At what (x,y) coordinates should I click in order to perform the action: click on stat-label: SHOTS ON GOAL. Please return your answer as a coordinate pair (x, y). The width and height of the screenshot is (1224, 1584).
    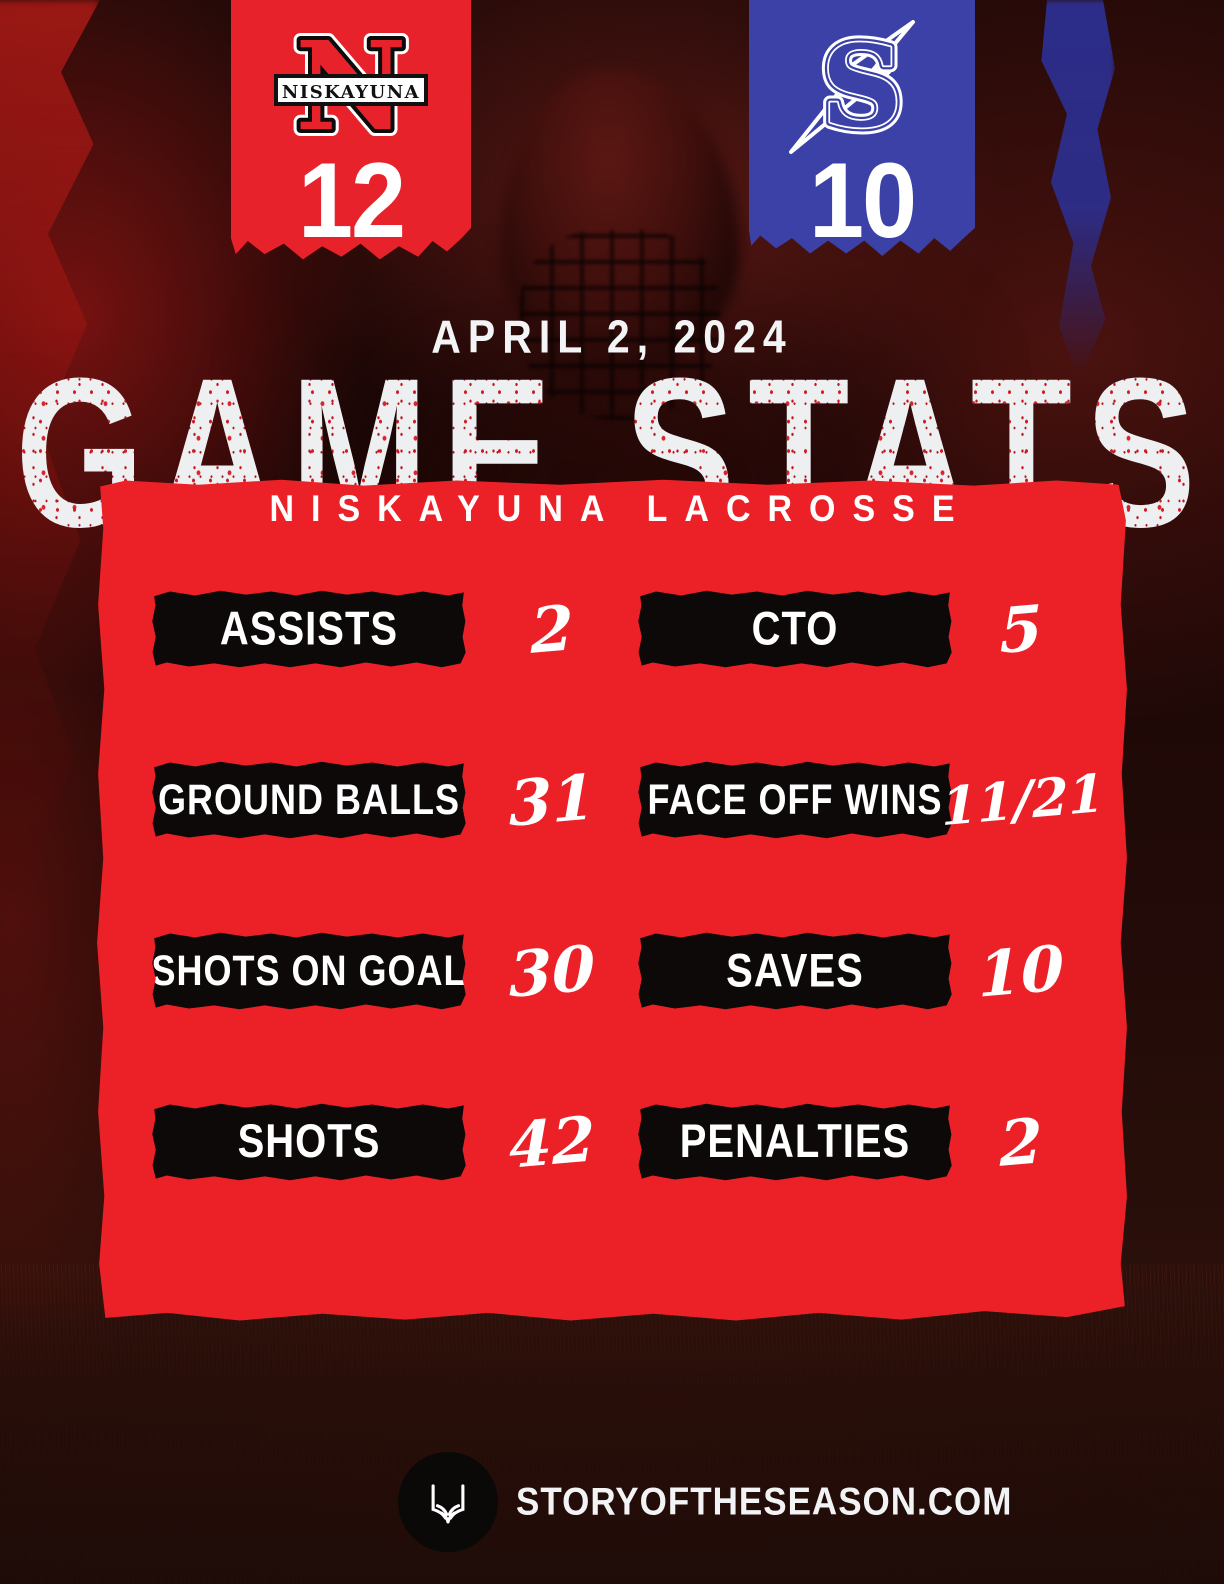
    Looking at the image, I should click on (309, 970).